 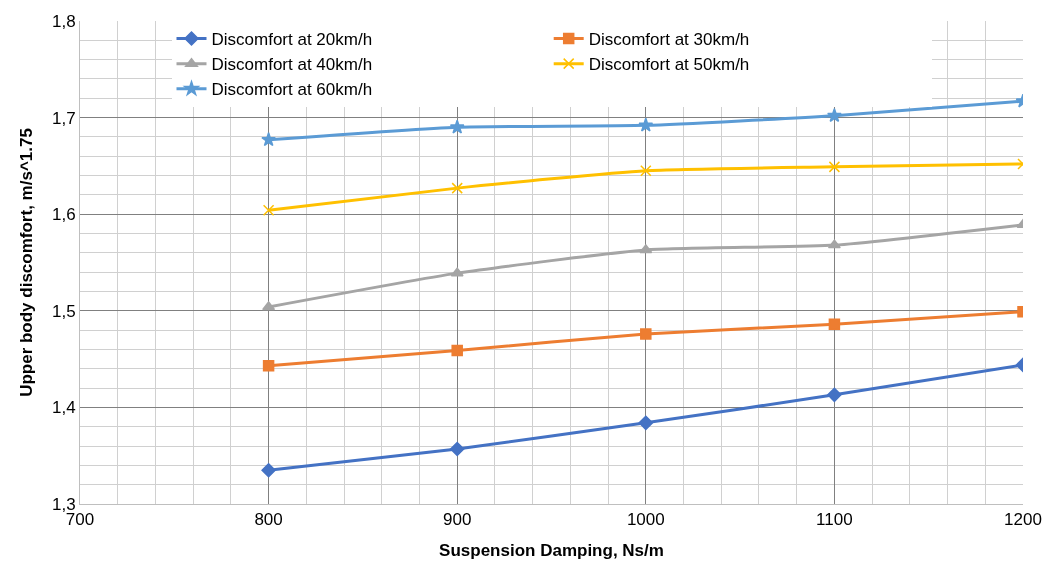 What do you see at coordinates (63, 408) in the screenshot?
I see `y-tick-label: 1,4` at bounding box center [63, 408].